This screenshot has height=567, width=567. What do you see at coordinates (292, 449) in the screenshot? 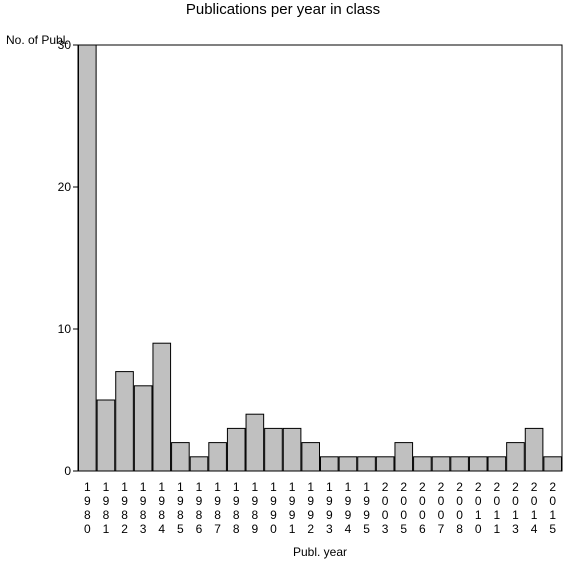
I see `bar-1991` at bounding box center [292, 449].